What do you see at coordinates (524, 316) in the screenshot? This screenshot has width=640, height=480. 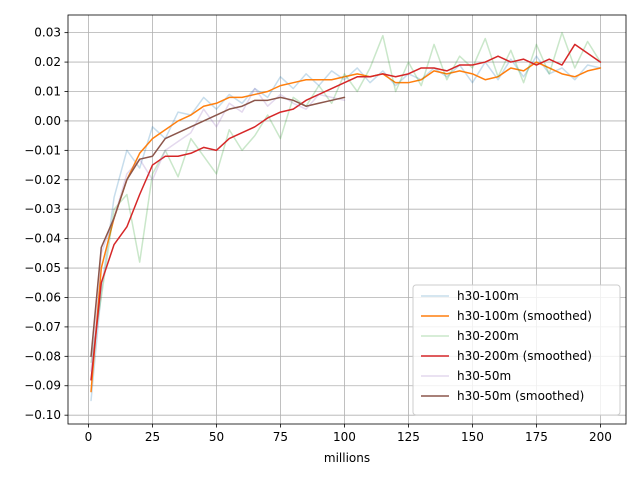 I see `legend-label: h30-100m (smoothed)` at bounding box center [524, 316].